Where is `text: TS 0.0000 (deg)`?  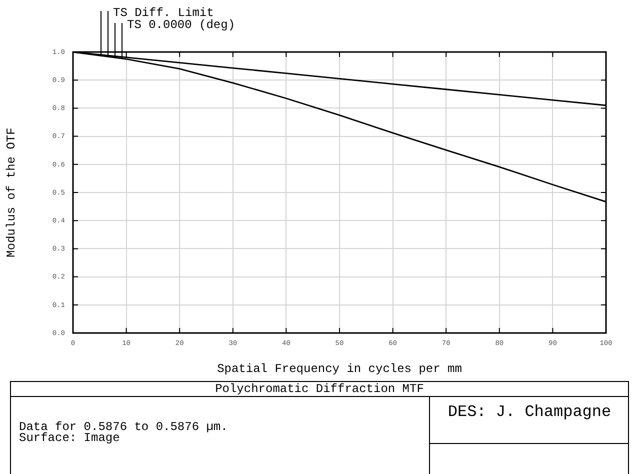 text: TS 0.0000 (deg) is located at coordinates (181, 25).